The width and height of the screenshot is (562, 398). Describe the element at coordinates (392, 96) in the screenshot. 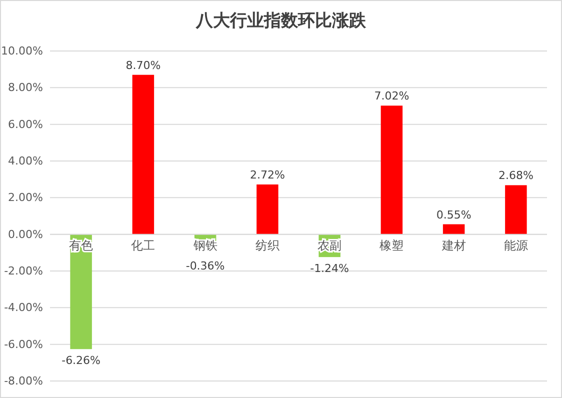

I see `data-label: 7.02%` at that location.